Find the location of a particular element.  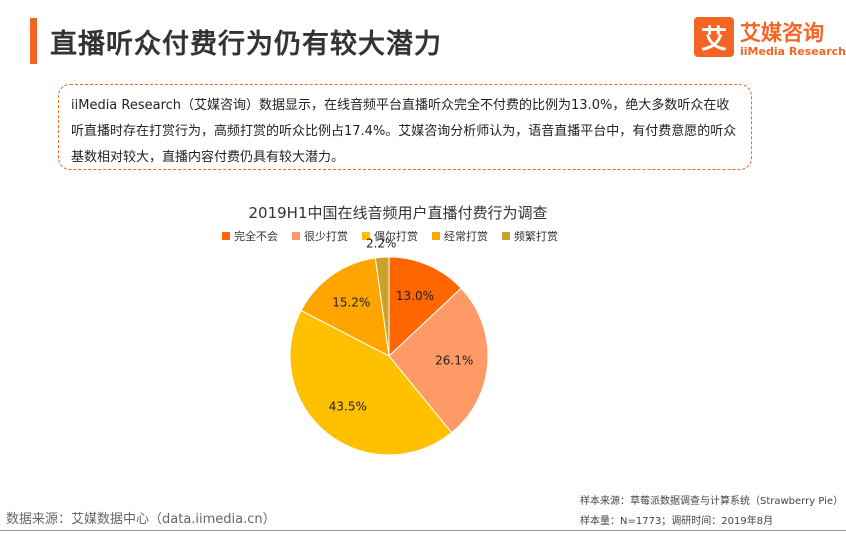

data-source: 数据来源：艾媒数据中心（data.iimedia.cn） is located at coordinates (141, 519).